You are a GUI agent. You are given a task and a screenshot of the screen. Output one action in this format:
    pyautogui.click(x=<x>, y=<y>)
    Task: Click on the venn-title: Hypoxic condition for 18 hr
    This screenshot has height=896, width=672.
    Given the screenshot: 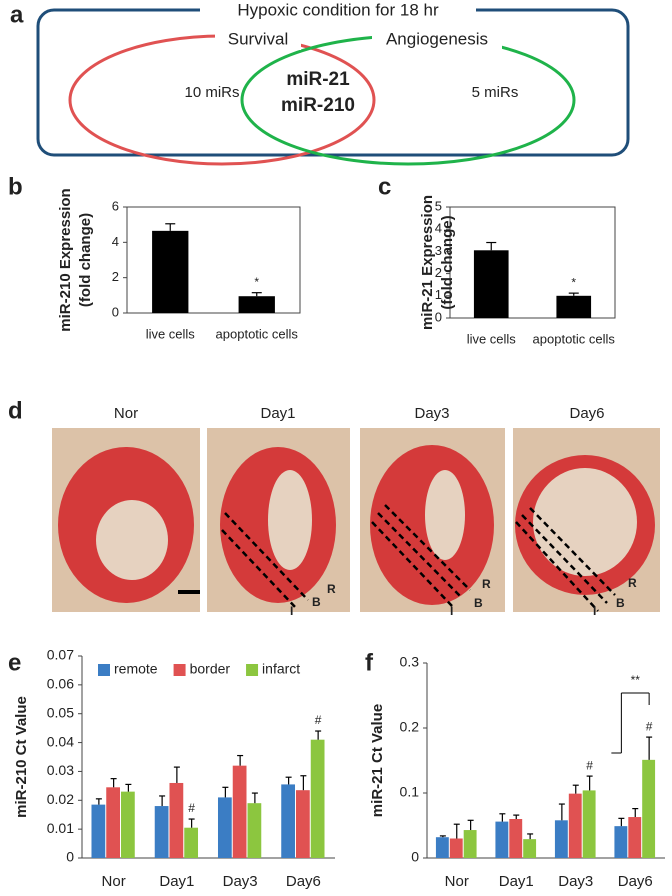 What is the action you would take?
    pyautogui.click(x=338, y=9)
    